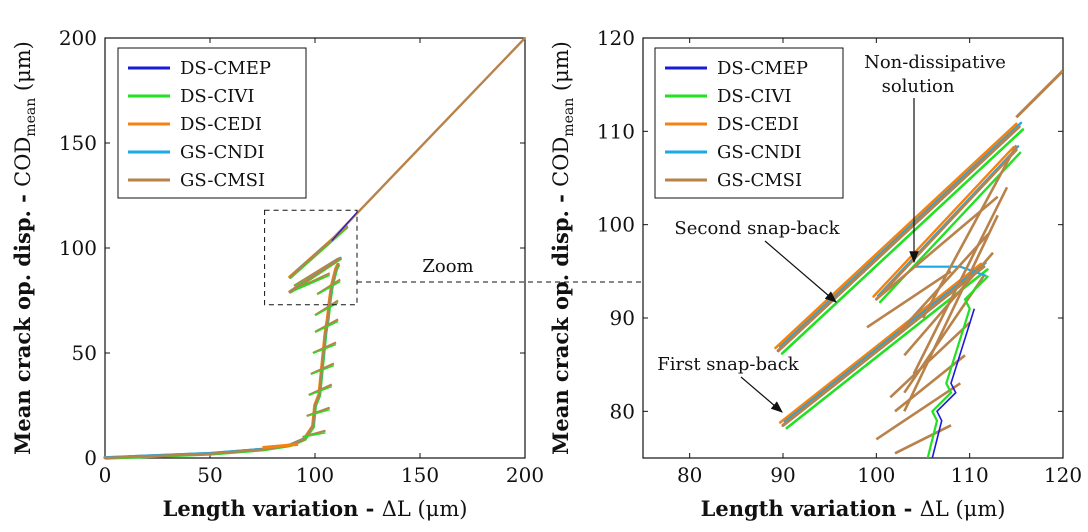  I want to click on left-main-series-ds-cedi, so click(221, 361).